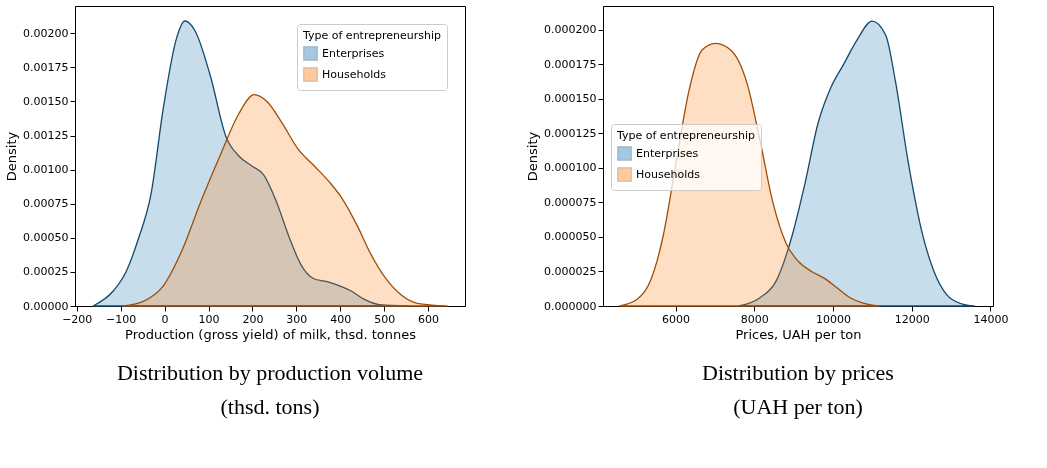  I want to click on x-tick-label: 14000, so click(991, 319).